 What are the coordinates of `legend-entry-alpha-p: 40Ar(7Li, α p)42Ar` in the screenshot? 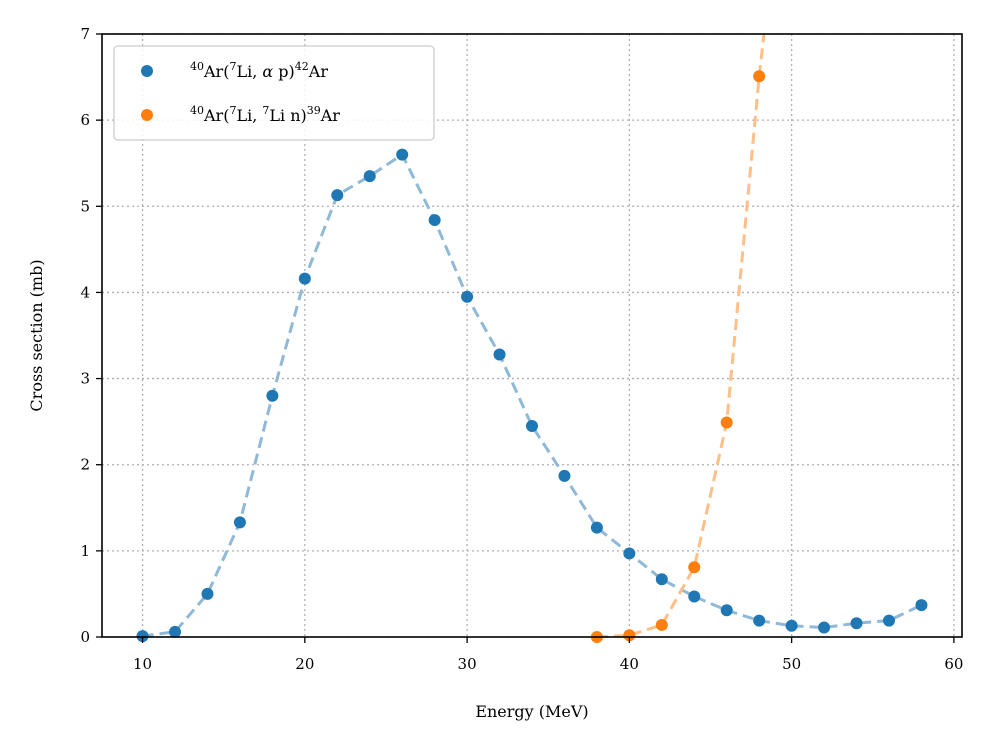 It's located at (259, 70).